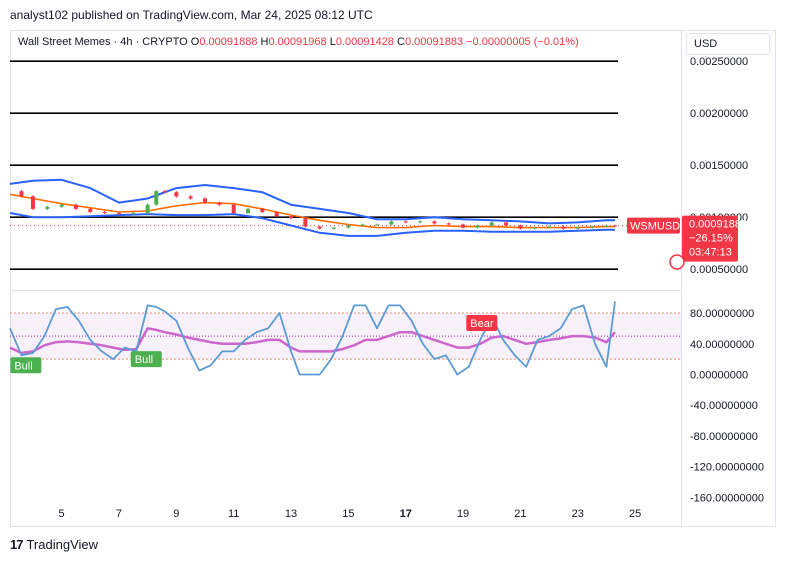  I want to click on low-value: 0.00091428, so click(364, 42).